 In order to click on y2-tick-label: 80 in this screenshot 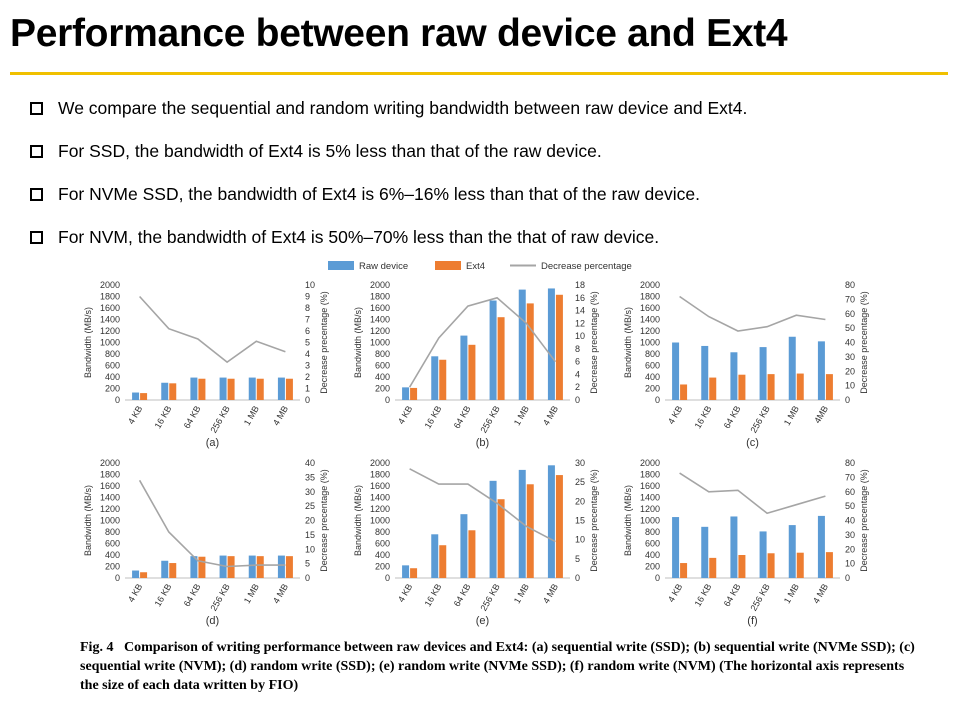, I will do `click(850, 463)`.